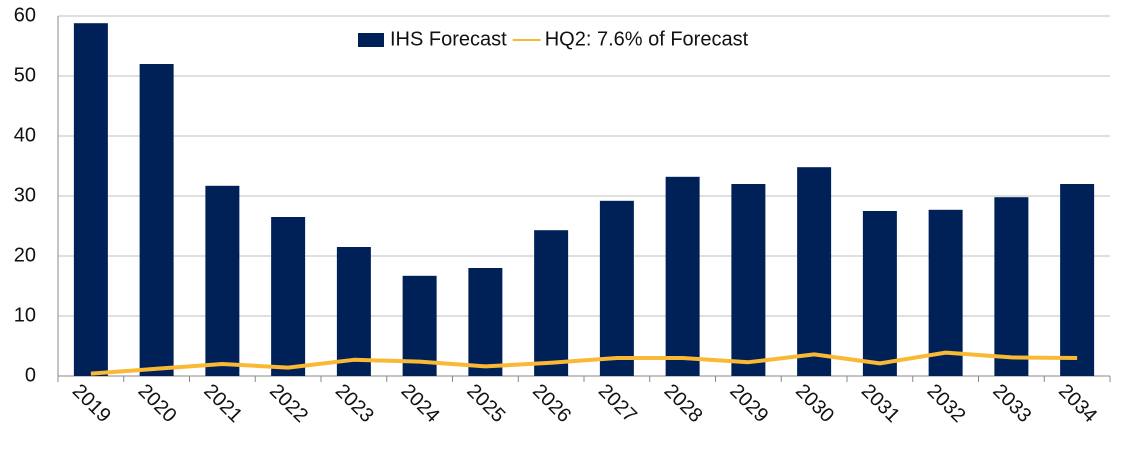 The width and height of the screenshot is (1132, 451). Describe the element at coordinates (25, 255) in the screenshot. I see `y-tick-label: 20` at that location.